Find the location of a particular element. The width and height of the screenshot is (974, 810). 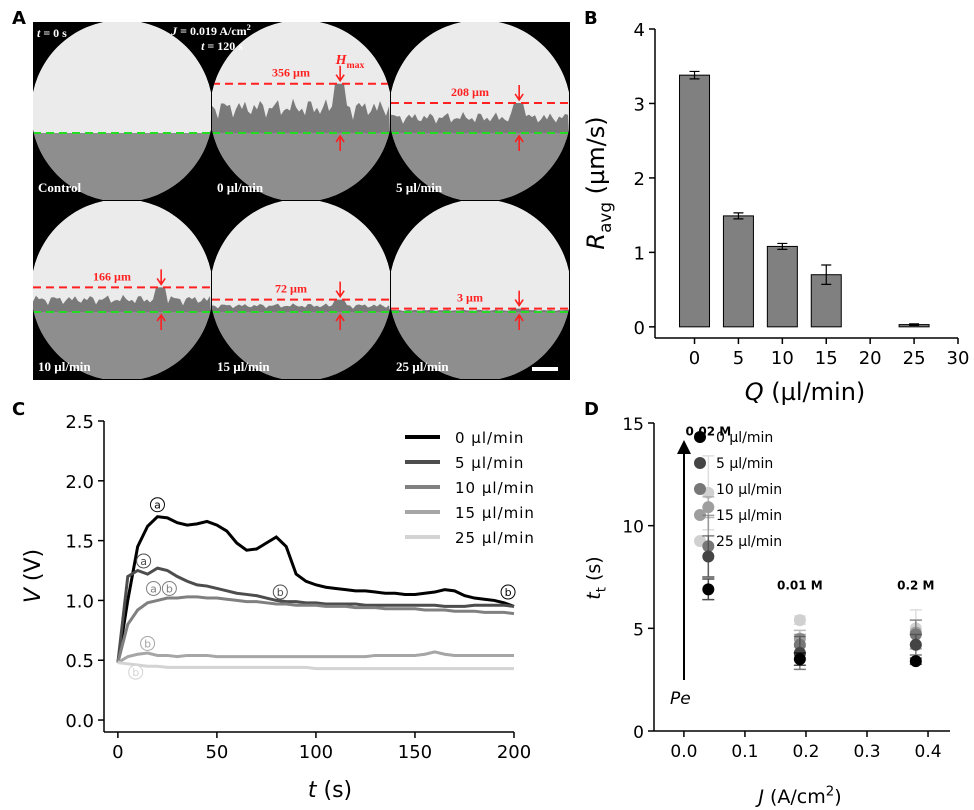

cell: 72 µm is located at coordinates (301, 290).